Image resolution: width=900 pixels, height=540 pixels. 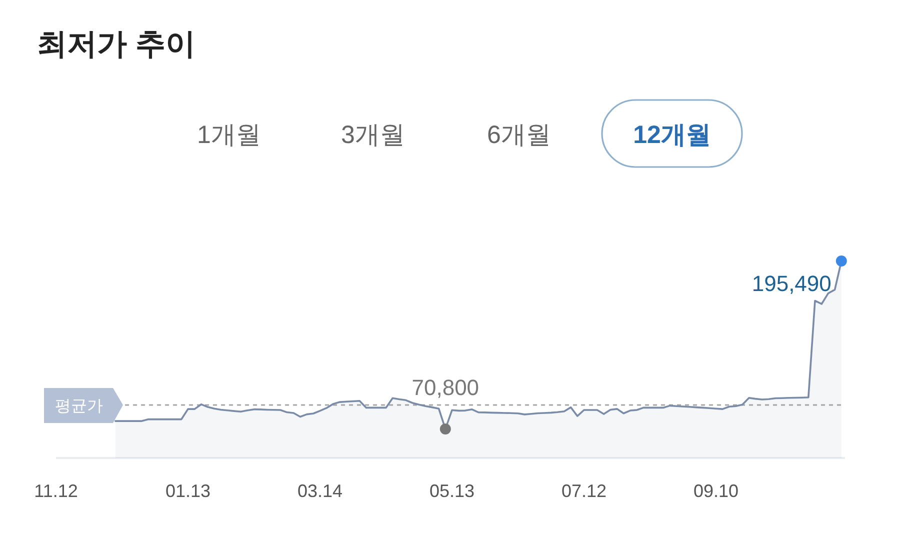 I want to click on range-label: 3개월, so click(x=373, y=135).